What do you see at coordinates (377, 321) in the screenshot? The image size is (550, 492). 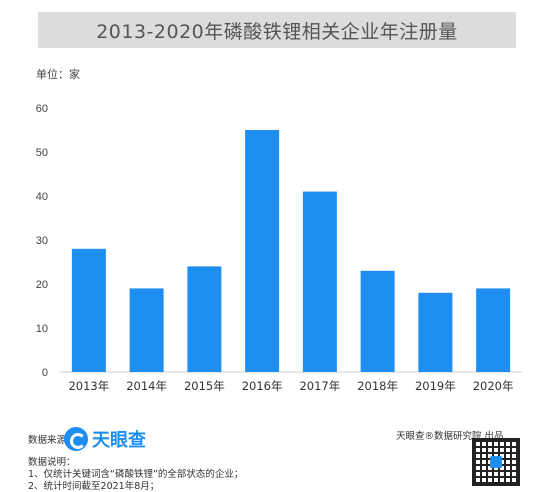 I see `bar-2018年` at bounding box center [377, 321].